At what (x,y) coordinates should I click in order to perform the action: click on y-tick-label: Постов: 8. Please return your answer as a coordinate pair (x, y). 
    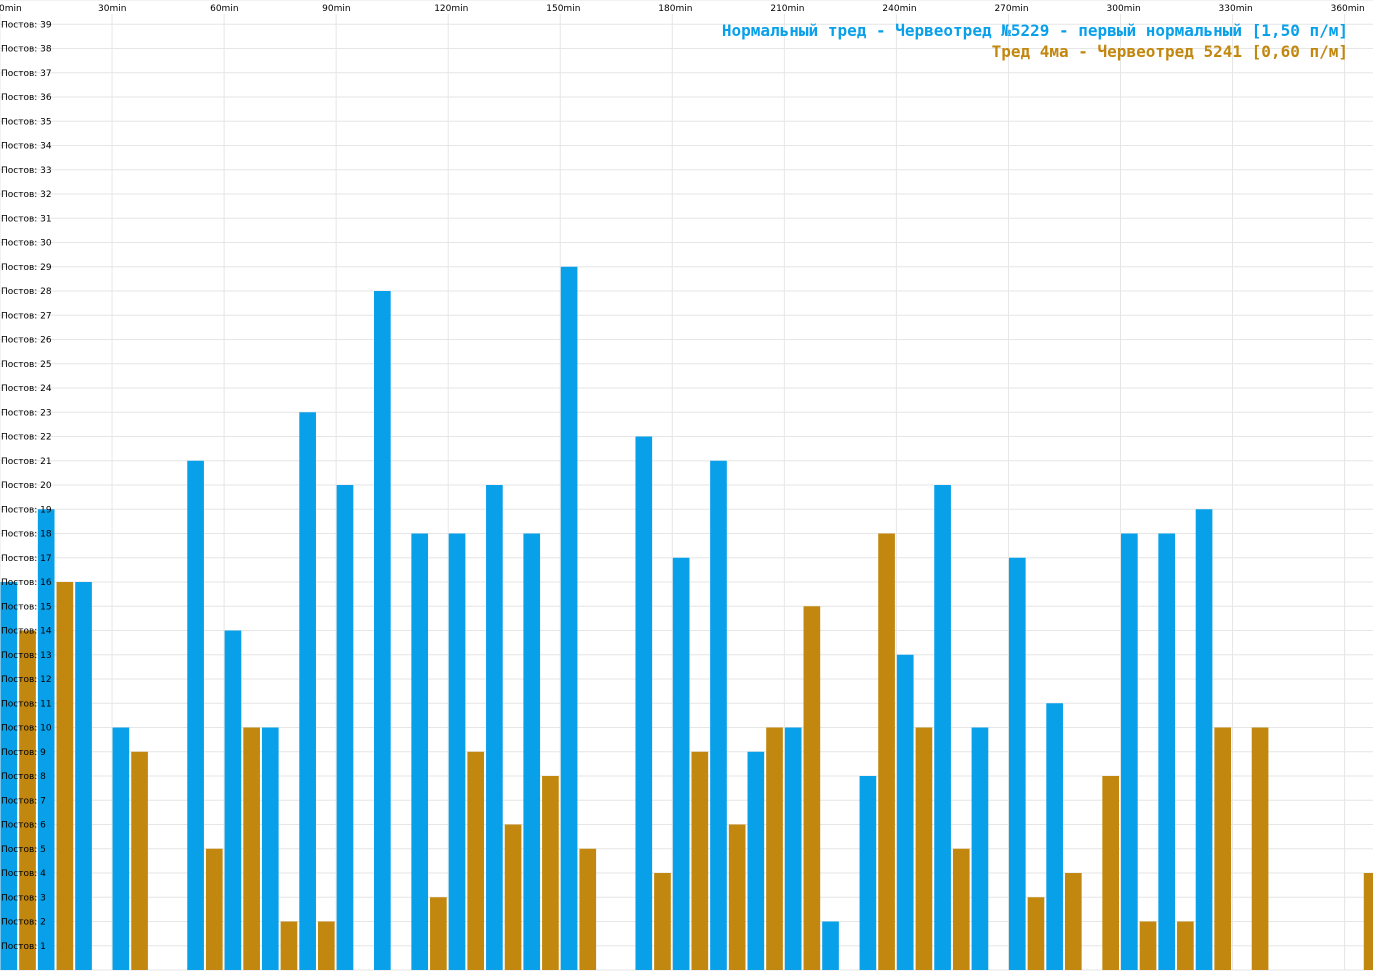
    Looking at the image, I should click on (23, 777).